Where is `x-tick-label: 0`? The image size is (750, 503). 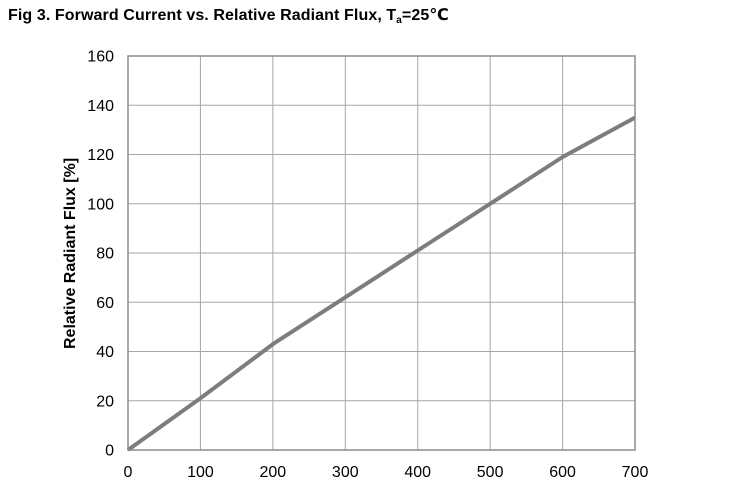 x-tick-label: 0 is located at coordinates (128, 472).